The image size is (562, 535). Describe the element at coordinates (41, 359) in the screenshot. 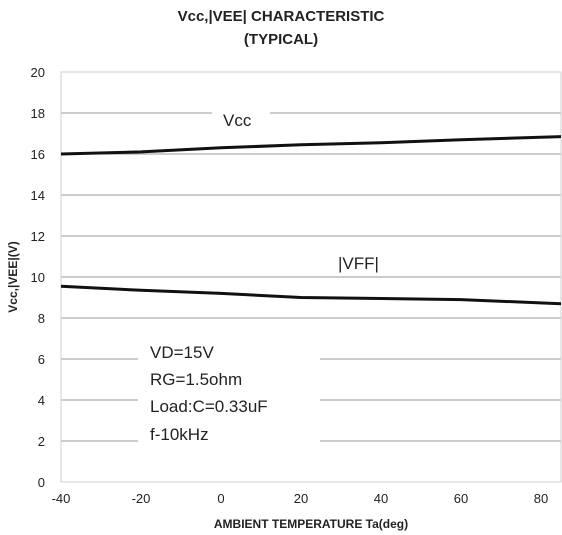

I see `y-tick-label: 6` at that location.